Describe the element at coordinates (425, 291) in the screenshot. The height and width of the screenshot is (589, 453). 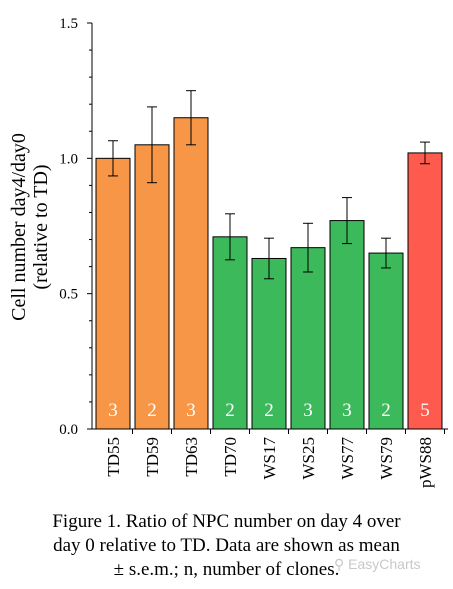
I see `bar-pWS88` at that location.